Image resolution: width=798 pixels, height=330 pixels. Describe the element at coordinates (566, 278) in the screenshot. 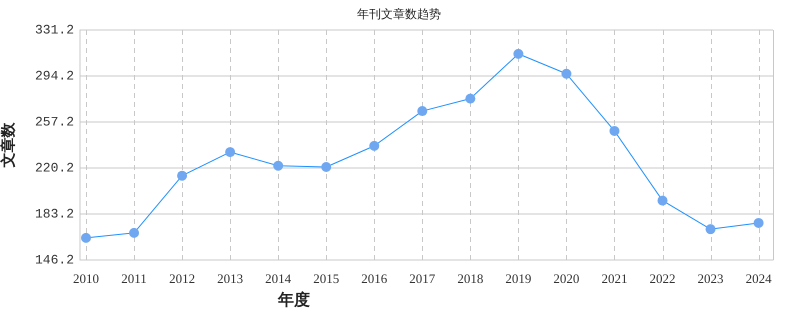

I see `x-tick-label: 2020` at that location.